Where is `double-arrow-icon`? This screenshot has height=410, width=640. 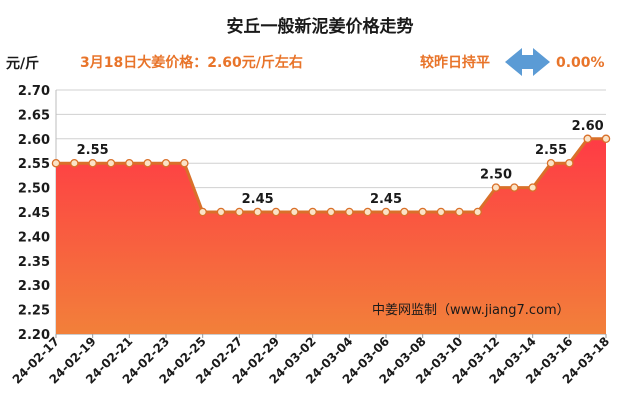 double-arrow-icon is located at coordinates (527, 62).